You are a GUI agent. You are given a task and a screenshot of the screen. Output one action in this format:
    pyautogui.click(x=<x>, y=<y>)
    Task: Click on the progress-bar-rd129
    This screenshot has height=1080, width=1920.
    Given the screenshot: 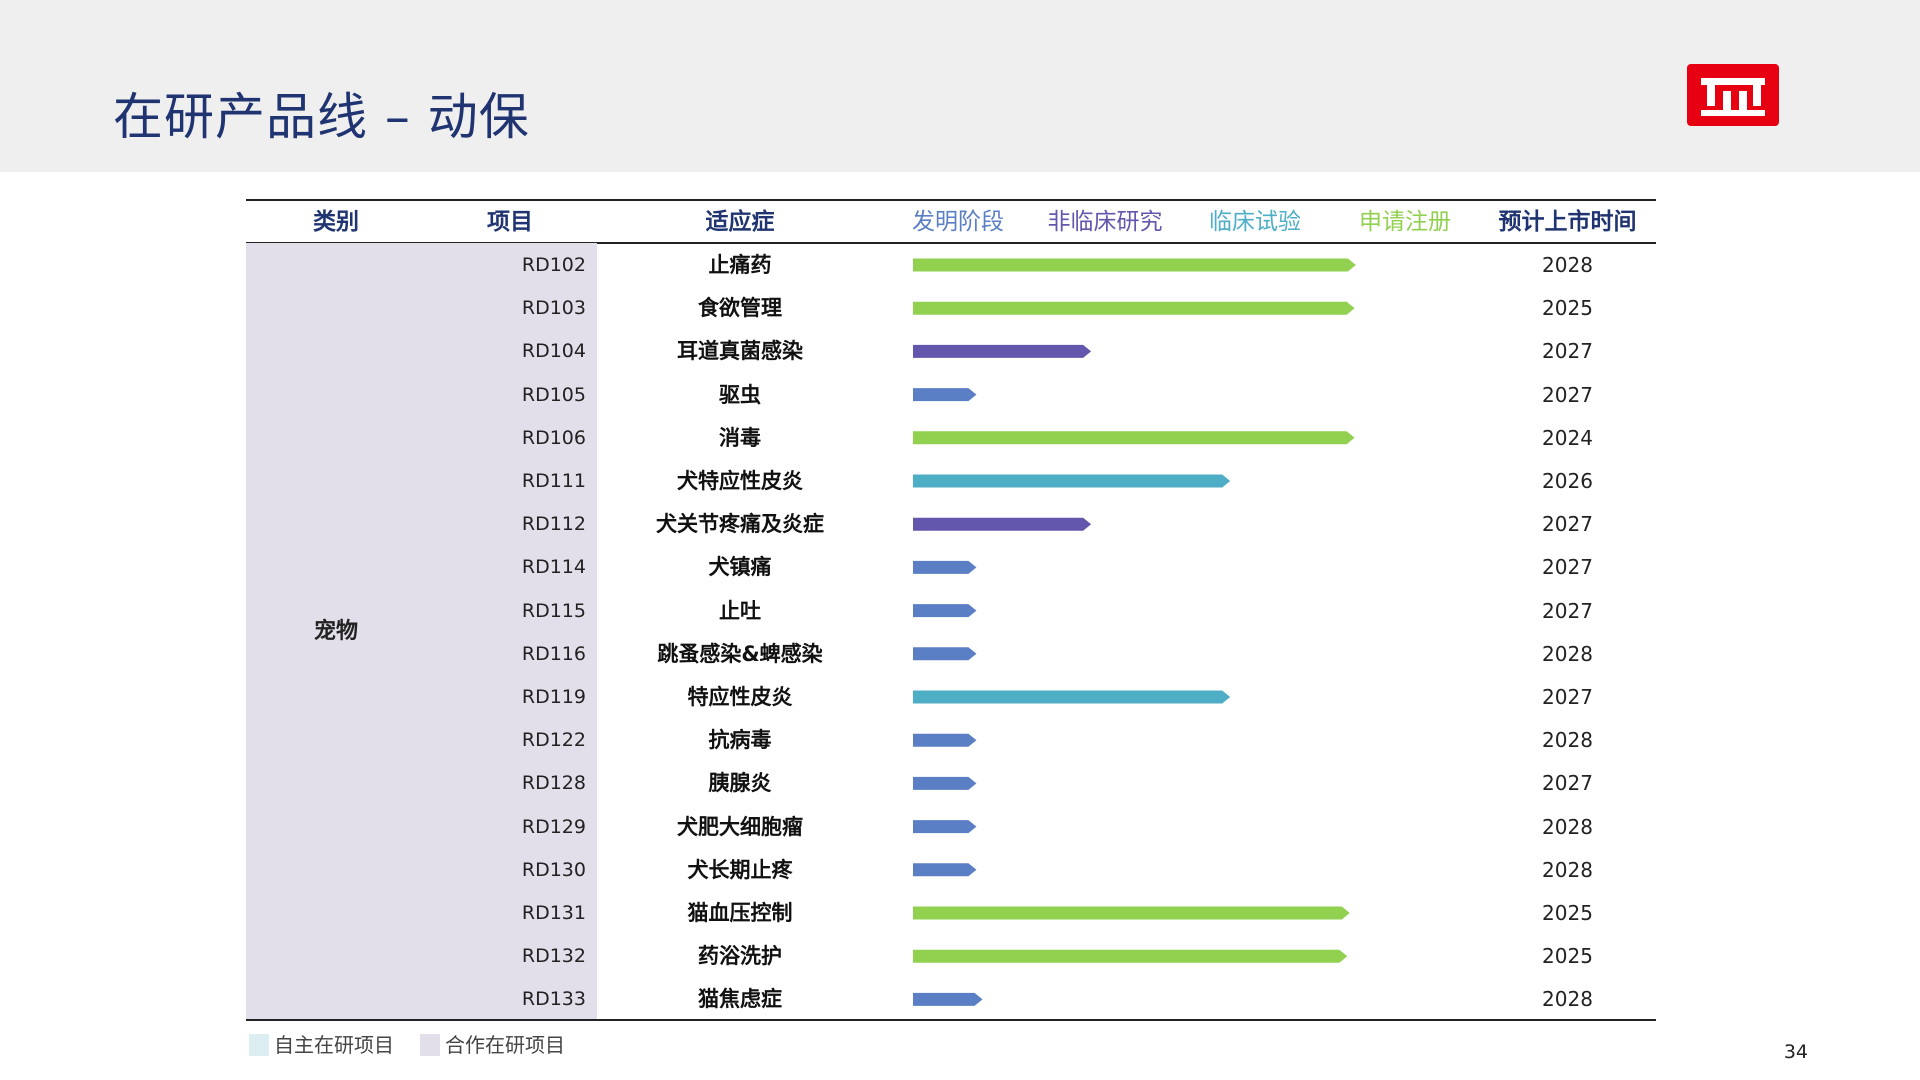 What is the action you would take?
    pyautogui.click(x=945, y=827)
    